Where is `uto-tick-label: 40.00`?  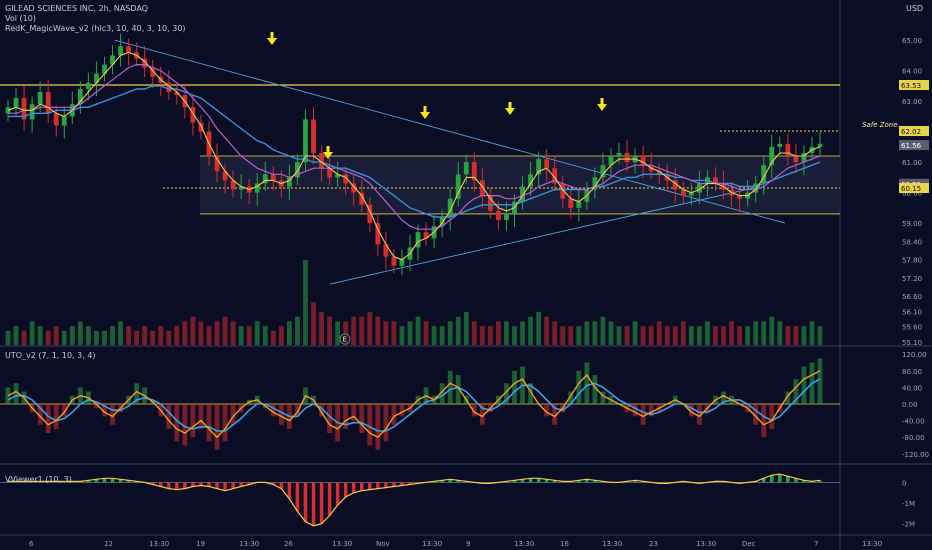 uto-tick-label: 40.00 is located at coordinates (912, 388).